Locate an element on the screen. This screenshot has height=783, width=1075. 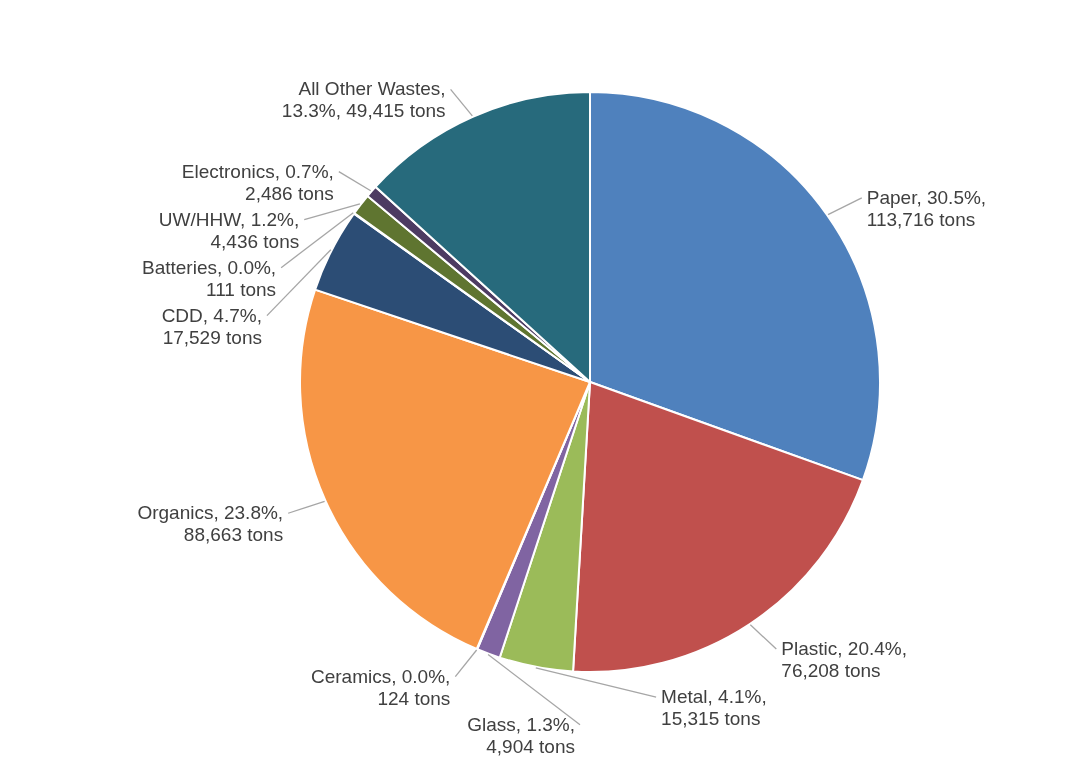
slice-label: Paper, 30.5%, 113,716 tons is located at coordinates (926, 208).